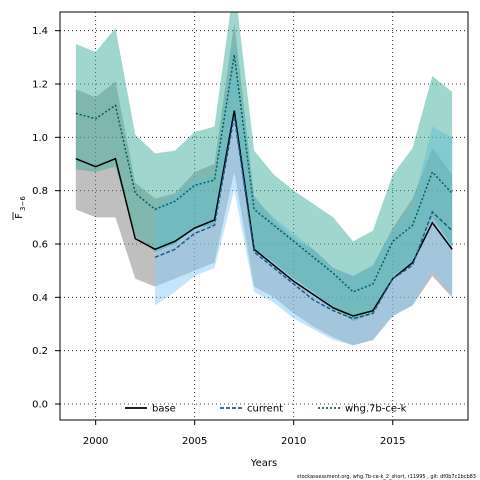 This screenshot has width=480, height=480. What do you see at coordinates (40, 31) in the screenshot?
I see `y-tick-label: 1.4` at bounding box center [40, 31].